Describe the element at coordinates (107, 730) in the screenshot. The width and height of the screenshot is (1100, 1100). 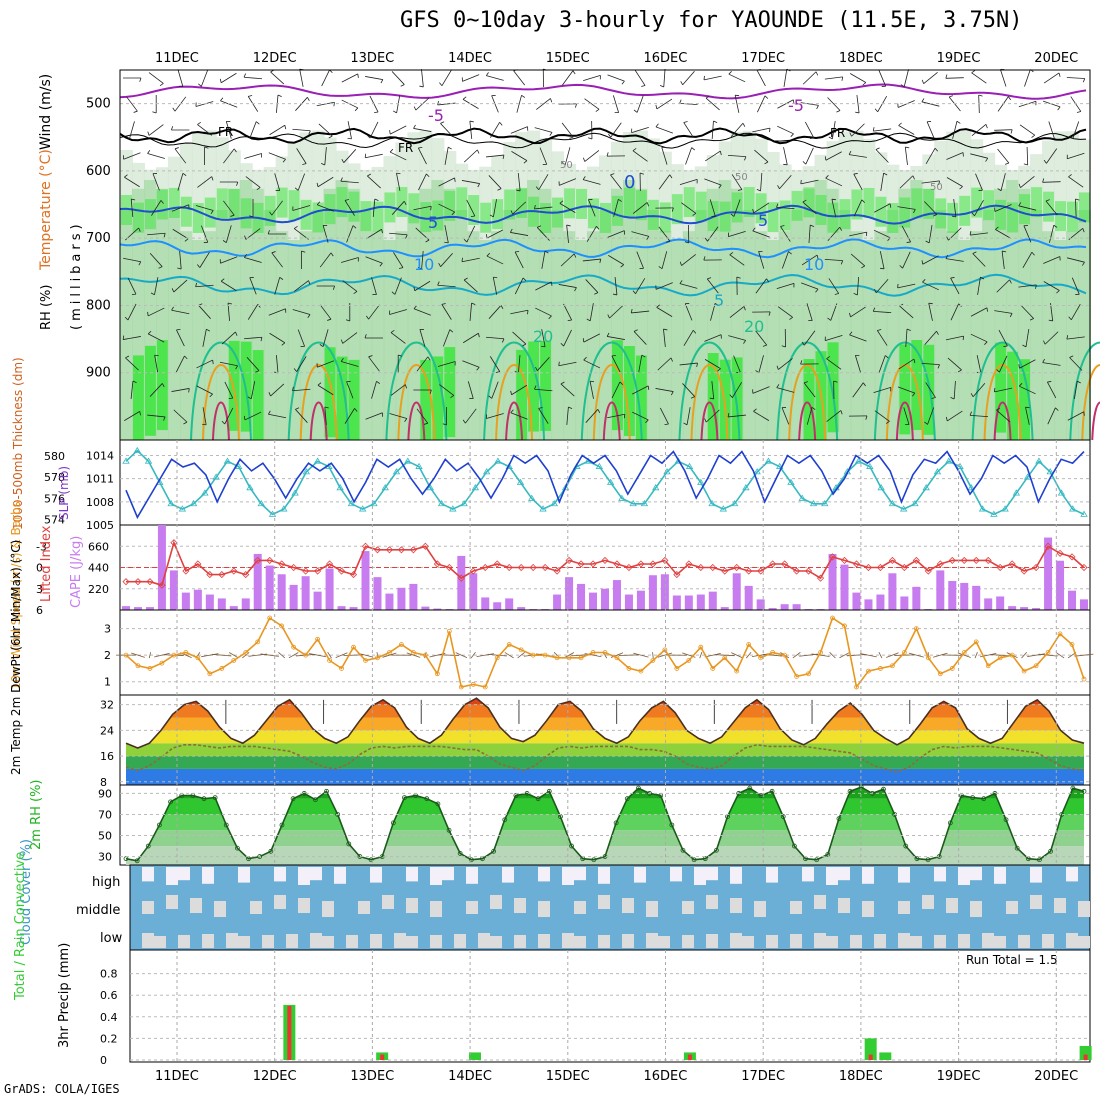
I see `temp2m-tick-label: 24` at that location.